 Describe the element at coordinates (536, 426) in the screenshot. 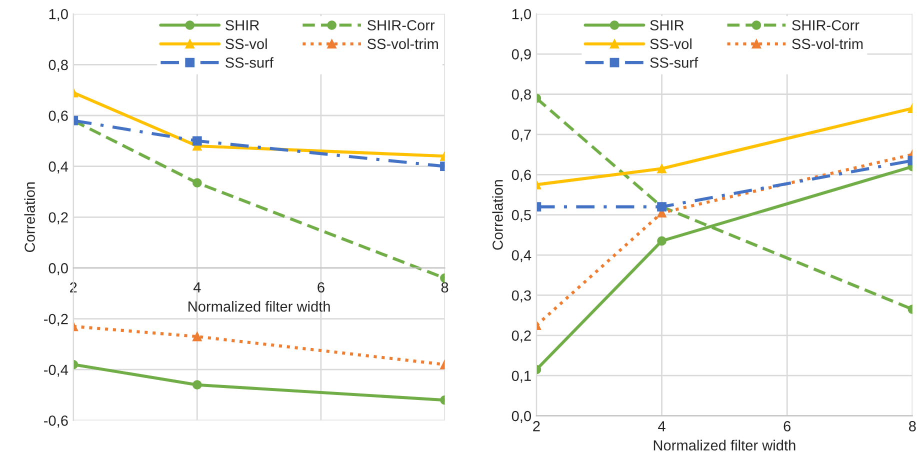

I see `x-tick-label: 2` at that location.